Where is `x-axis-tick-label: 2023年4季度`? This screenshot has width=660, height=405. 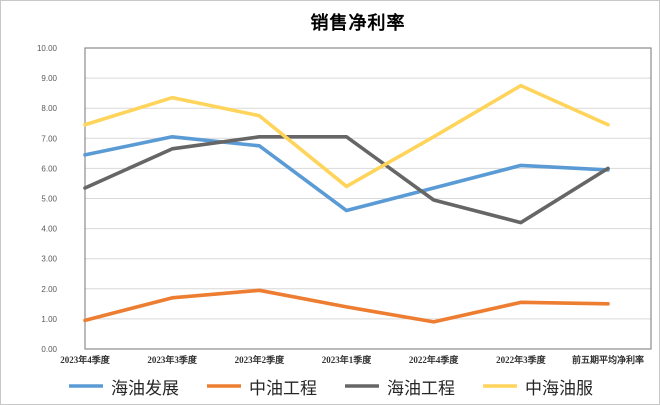
x-axis-tick-label: 2023年4季度 is located at coordinates (85, 359).